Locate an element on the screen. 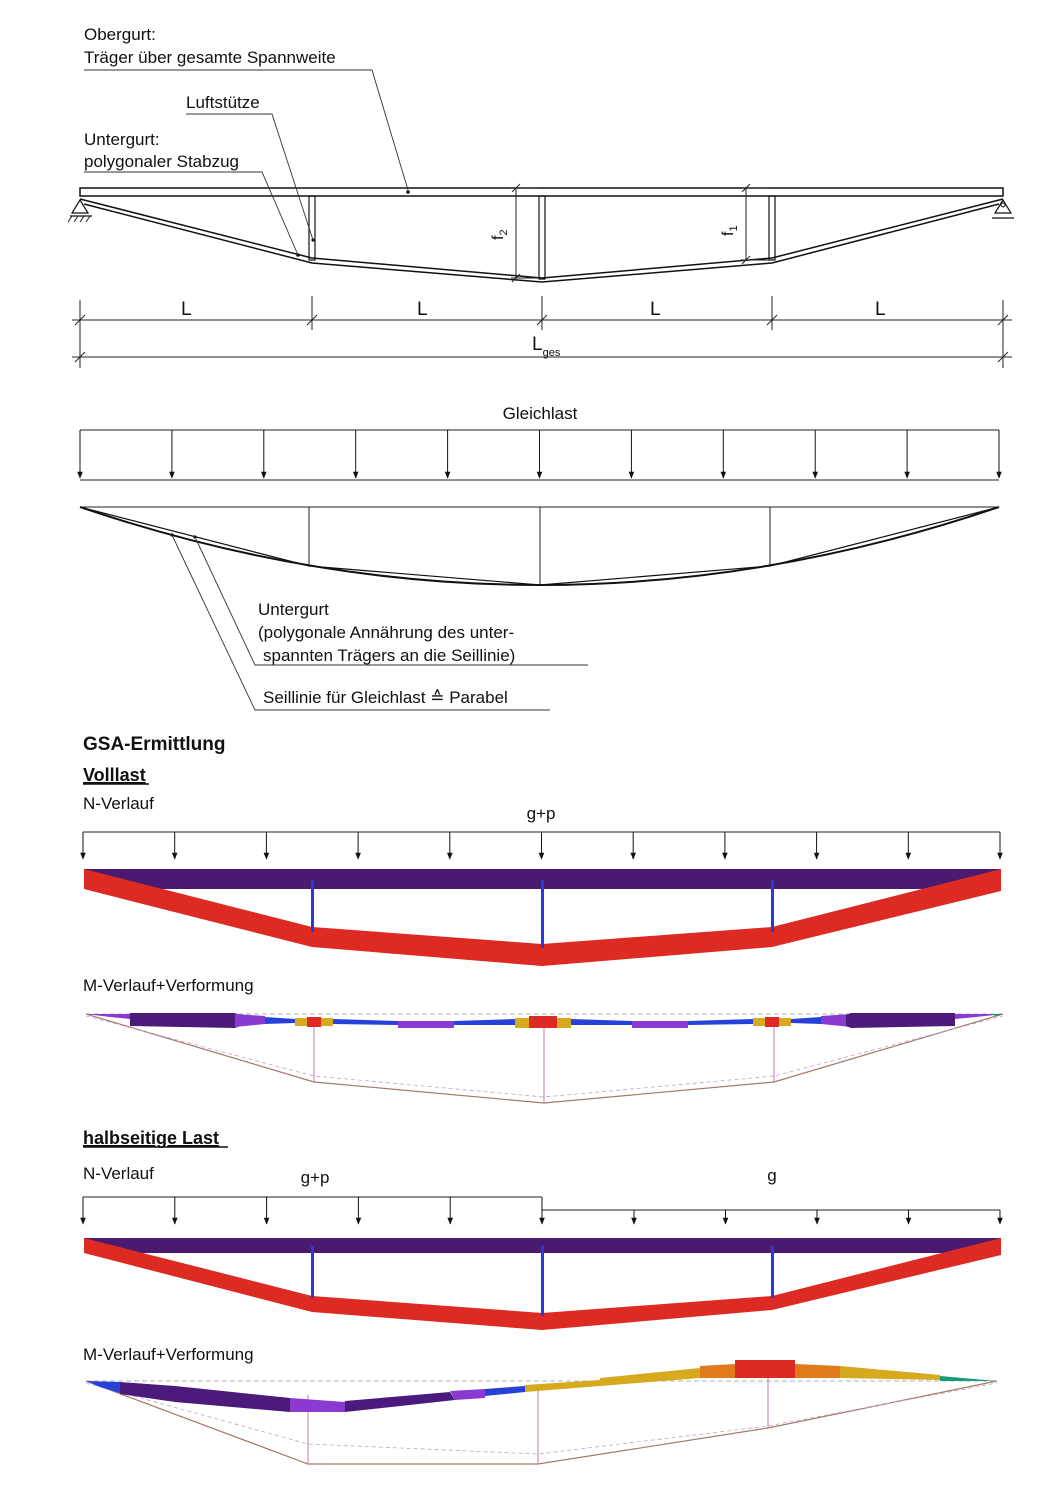 The image size is (1060, 1500). dim-label-3: L is located at coordinates (655, 309).